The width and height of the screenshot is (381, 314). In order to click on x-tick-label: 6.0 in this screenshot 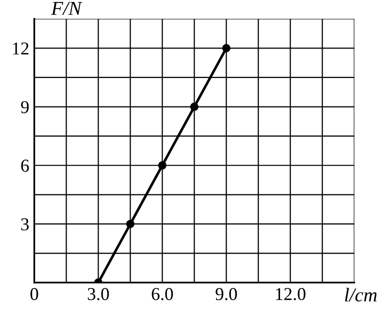, I will do `click(162, 294)`.